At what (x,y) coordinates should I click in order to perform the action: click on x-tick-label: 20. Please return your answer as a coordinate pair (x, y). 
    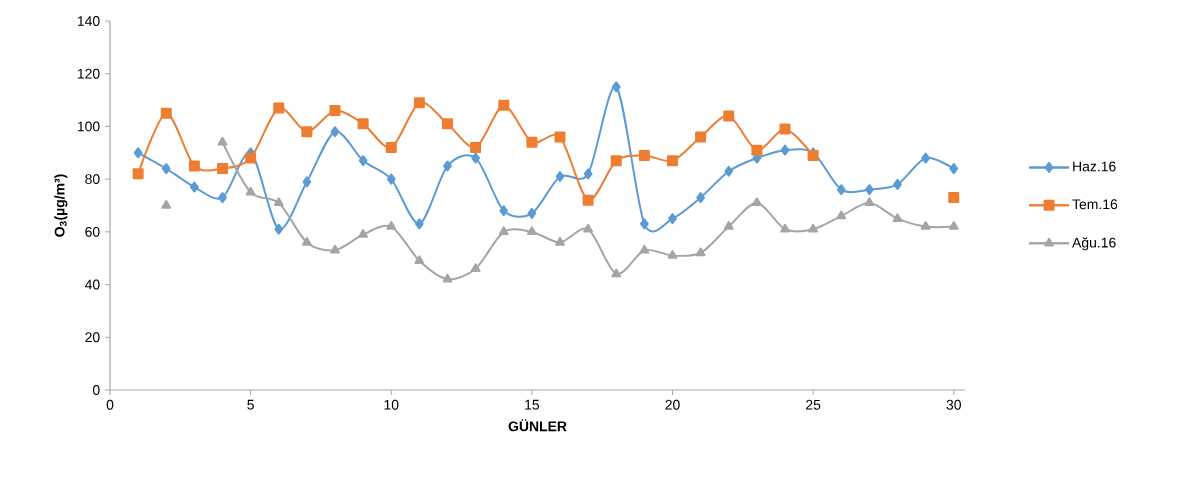
    Looking at the image, I should click on (672, 404).